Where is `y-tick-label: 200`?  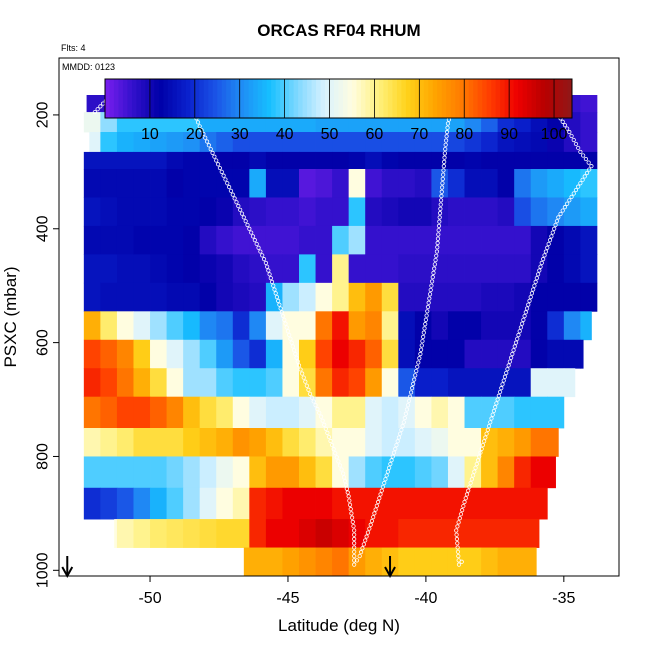
y-tick-label: 200 is located at coordinates (43, 114).